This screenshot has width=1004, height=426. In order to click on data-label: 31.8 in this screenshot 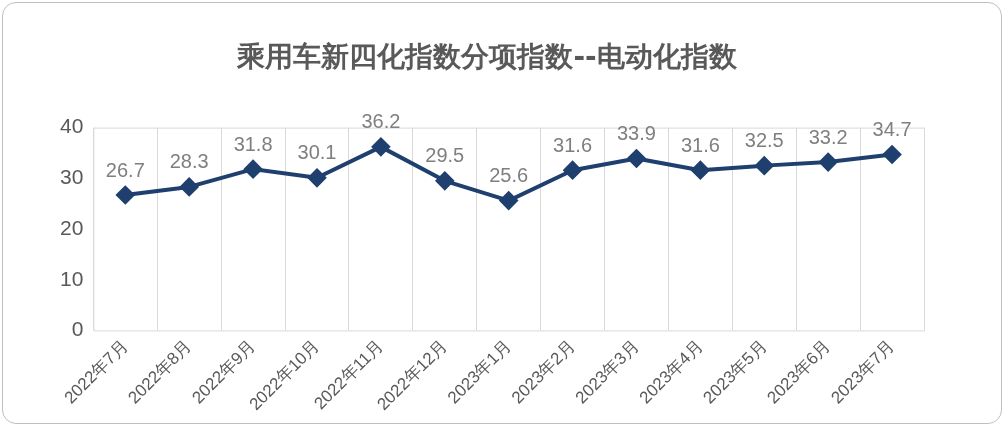, I will do `click(253, 143)`.